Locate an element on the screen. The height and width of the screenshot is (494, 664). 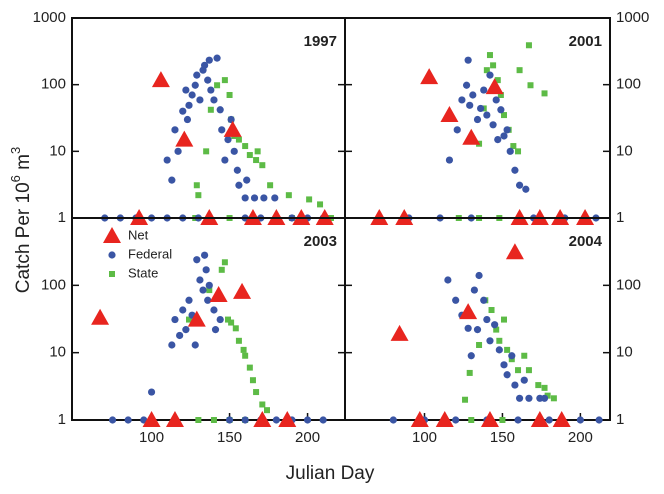
y-label-exp: 3 is located at coordinates (15, 150).